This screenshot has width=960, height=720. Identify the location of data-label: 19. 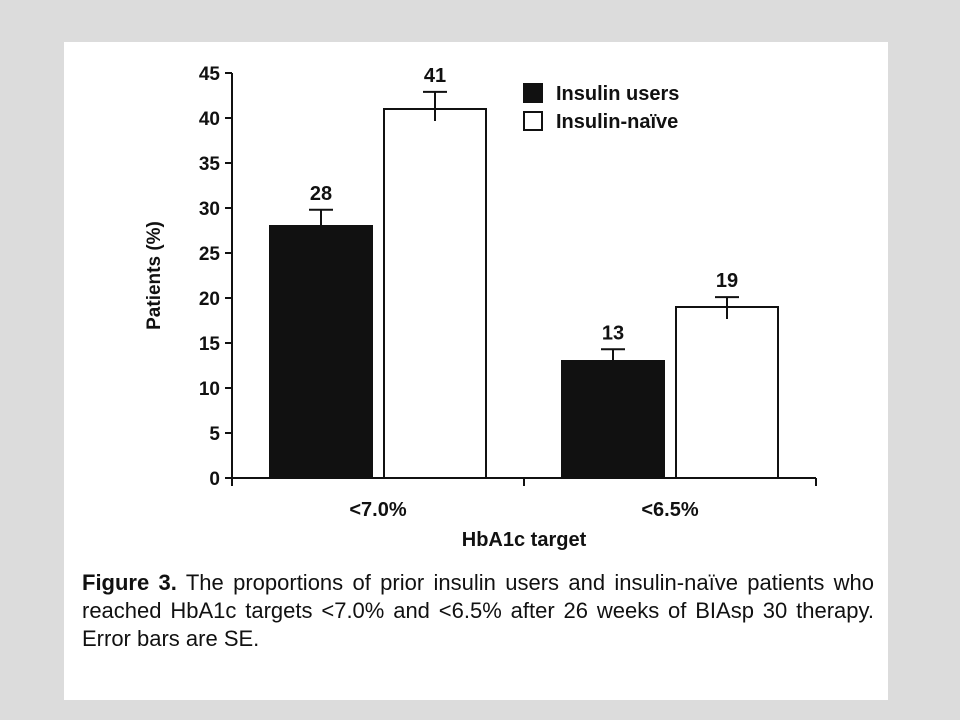
(727, 281).